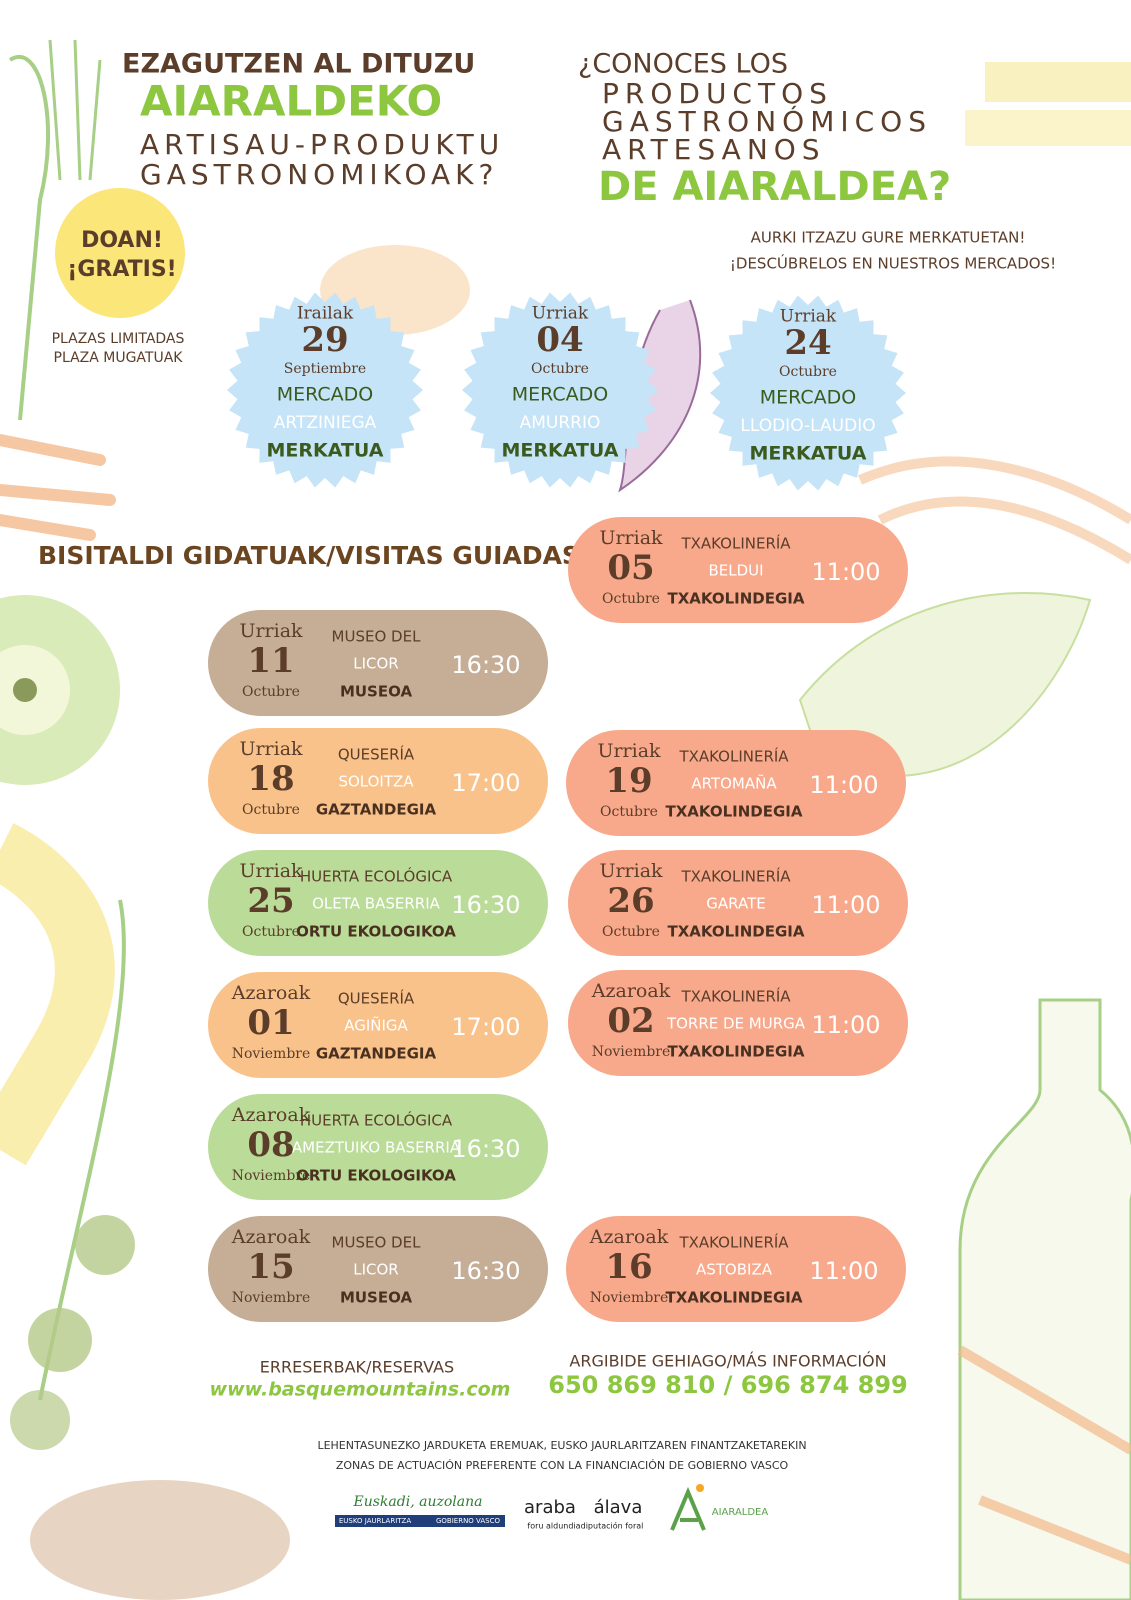 The width and height of the screenshot is (1131, 1600). I want to click on visit-day: 08, so click(270, 1145).